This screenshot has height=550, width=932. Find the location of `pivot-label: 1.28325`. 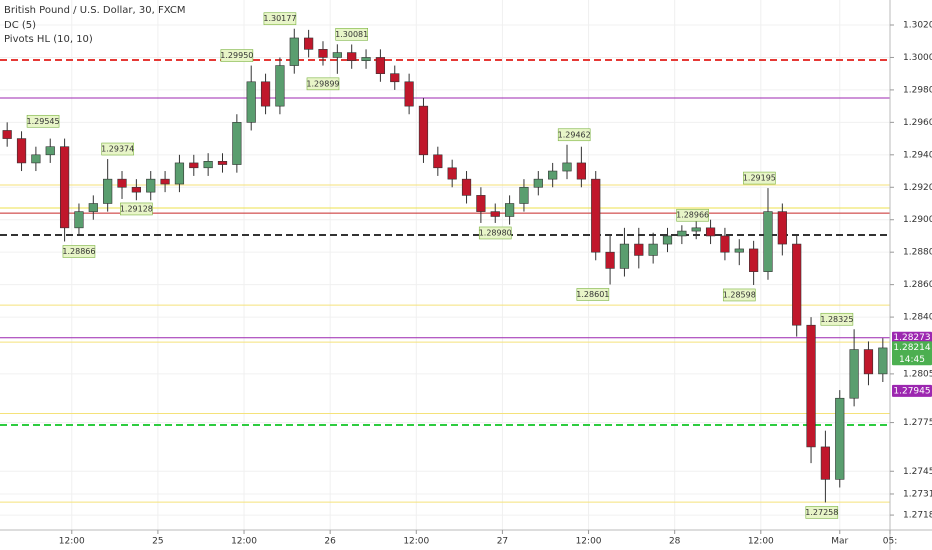

pivot-label: 1.28325 is located at coordinates (836, 319).